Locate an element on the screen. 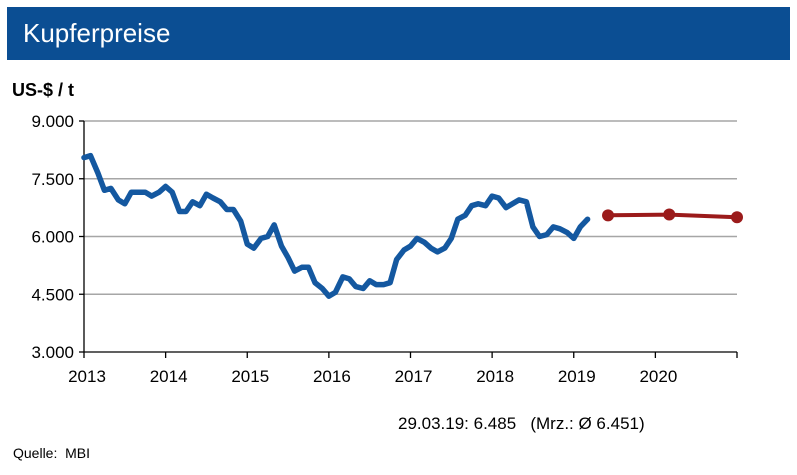  y-tick-label-1: 4.500 is located at coordinates (52, 294).